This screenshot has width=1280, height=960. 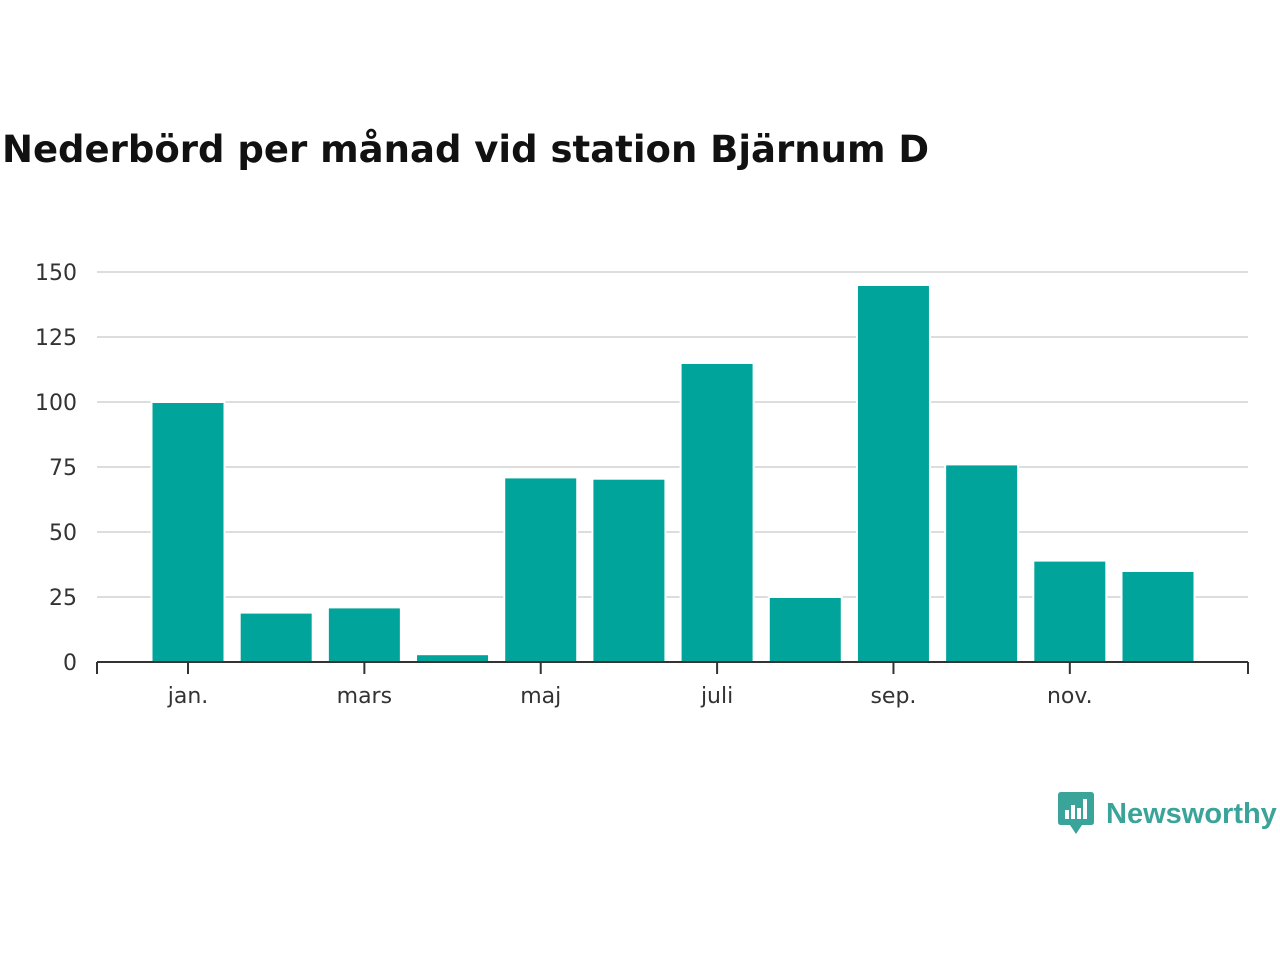 I want to click on x-tick-label: nov., so click(x=1070, y=696).